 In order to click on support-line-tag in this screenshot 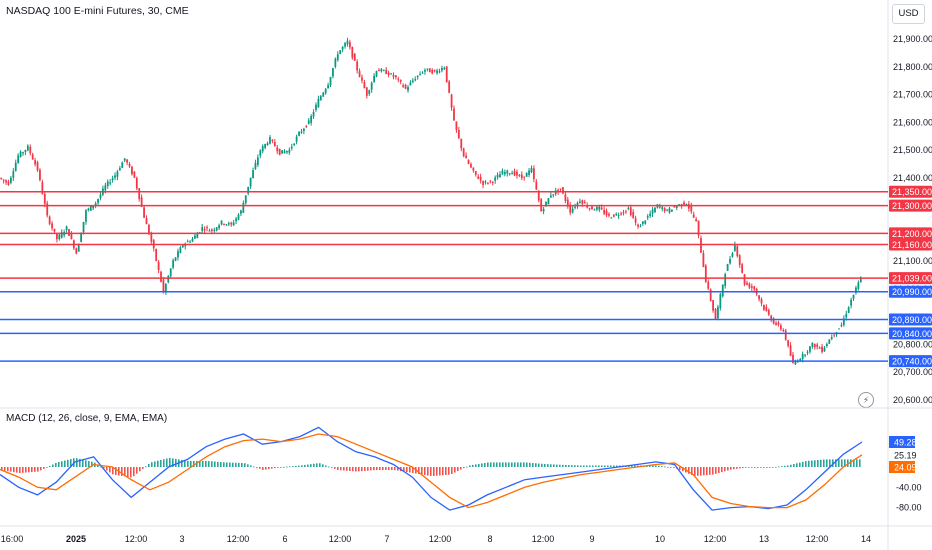, I will do `click(910, 333)`.